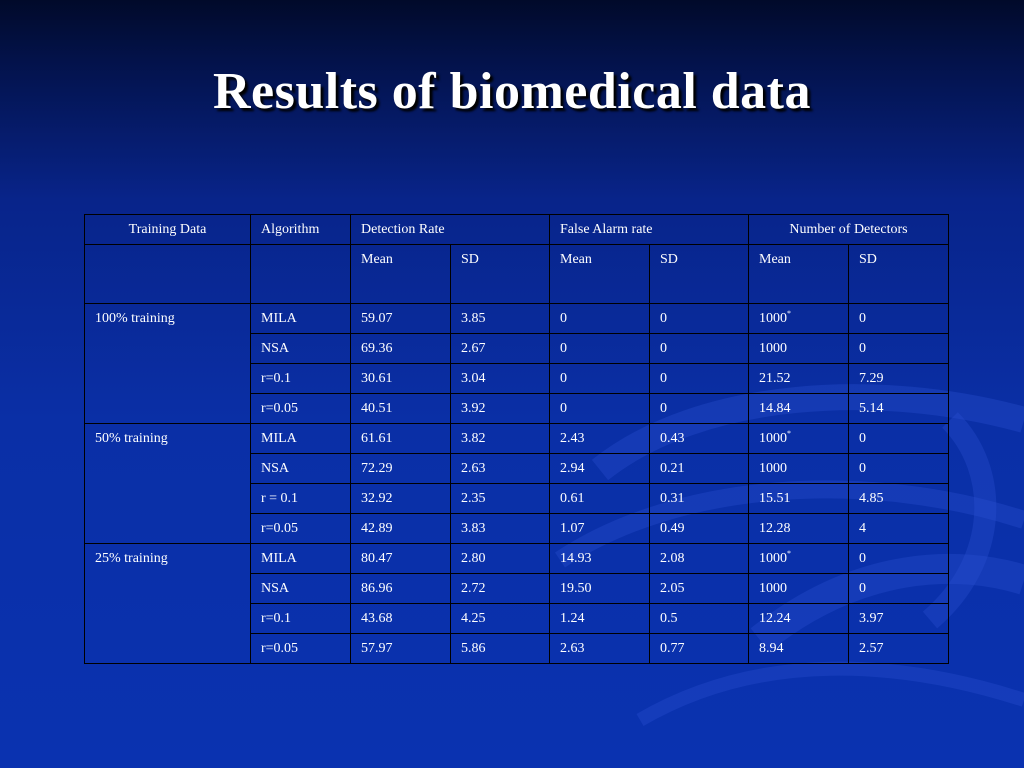 Image resolution: width=1024 pixels, height=768 pixels. Describe the element at coordinates (500, 648) in the screenshot. I see `detection-rate-sd-cell: 5.86` at that location.